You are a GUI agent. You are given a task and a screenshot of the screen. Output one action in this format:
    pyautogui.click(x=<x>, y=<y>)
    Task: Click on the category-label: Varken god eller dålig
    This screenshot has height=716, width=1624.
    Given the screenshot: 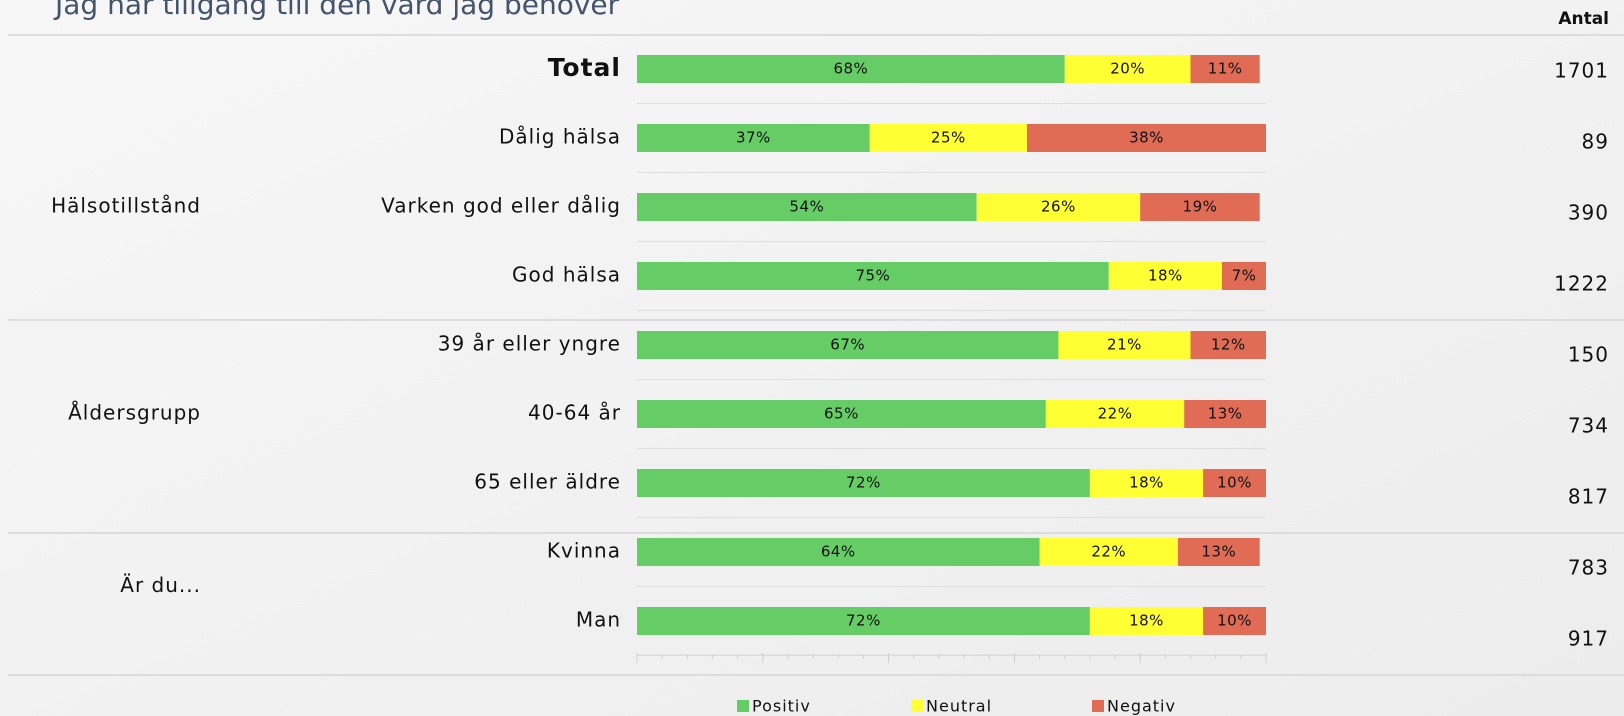 What is the action you would take?
    pyautogui.click(x=501, y=206)
    